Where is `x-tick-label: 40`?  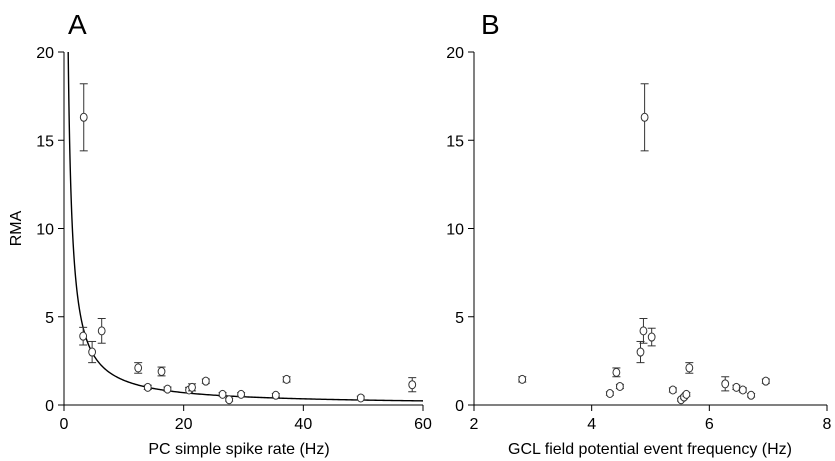 x-tick-label: 40 is located at coordinates (303, 424).